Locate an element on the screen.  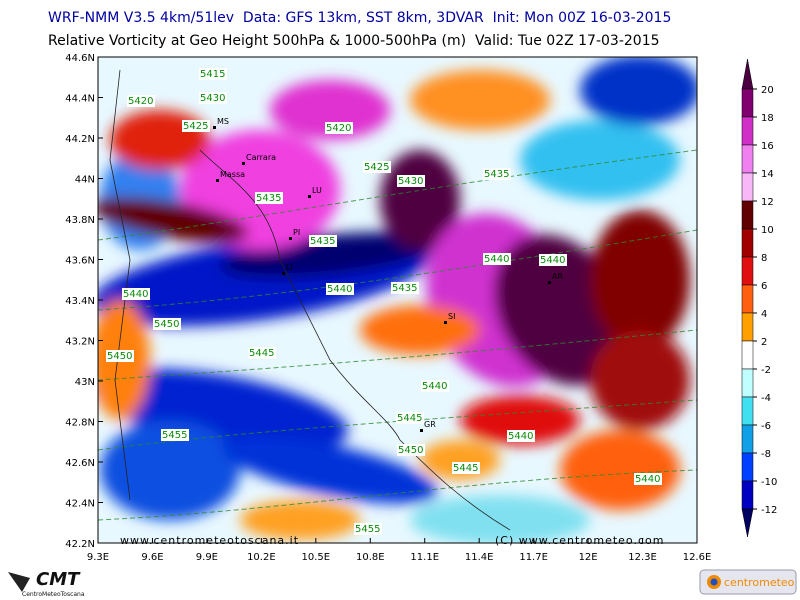
watermark: www.centrometeotoscana.it is located at coordinates (209, 540).